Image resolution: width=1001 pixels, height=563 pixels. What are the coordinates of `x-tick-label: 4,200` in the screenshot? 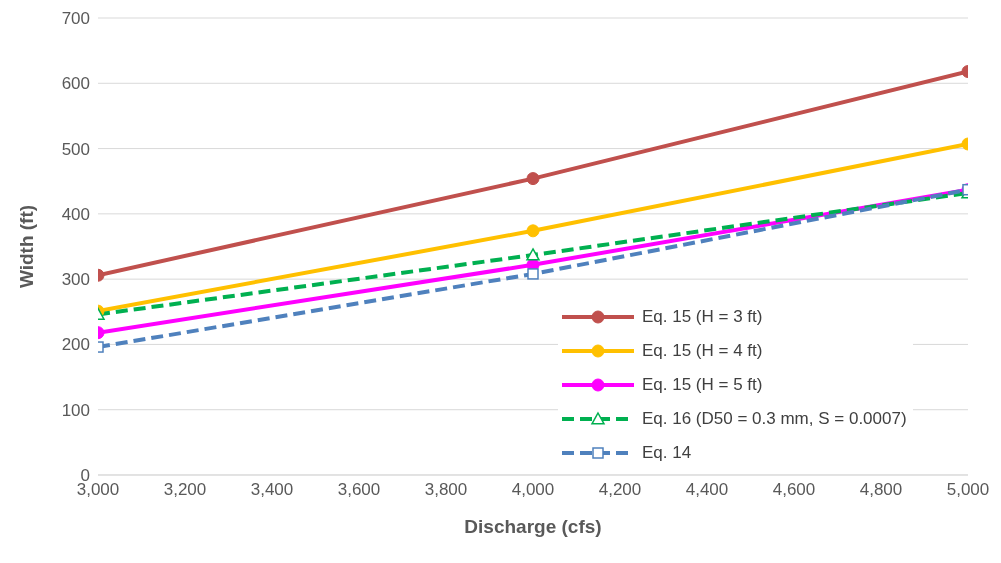 It's located at (620, 490).